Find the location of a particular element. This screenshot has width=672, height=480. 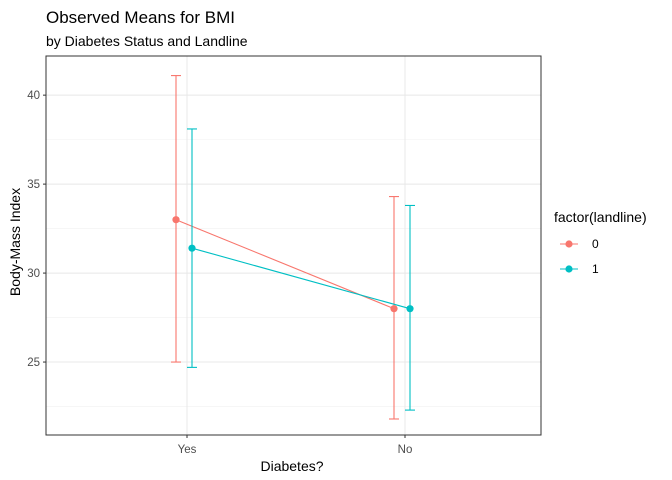

legend: 01 is located at coordinates (579, 256).